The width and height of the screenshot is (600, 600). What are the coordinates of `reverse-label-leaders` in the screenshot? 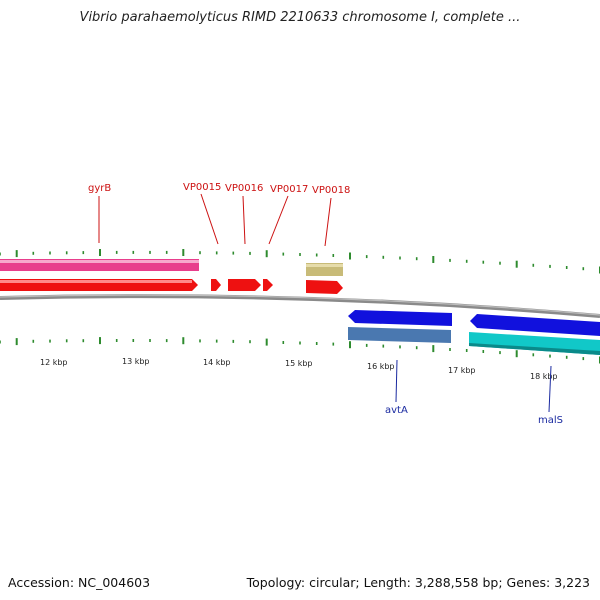 It's located at (473, 386).